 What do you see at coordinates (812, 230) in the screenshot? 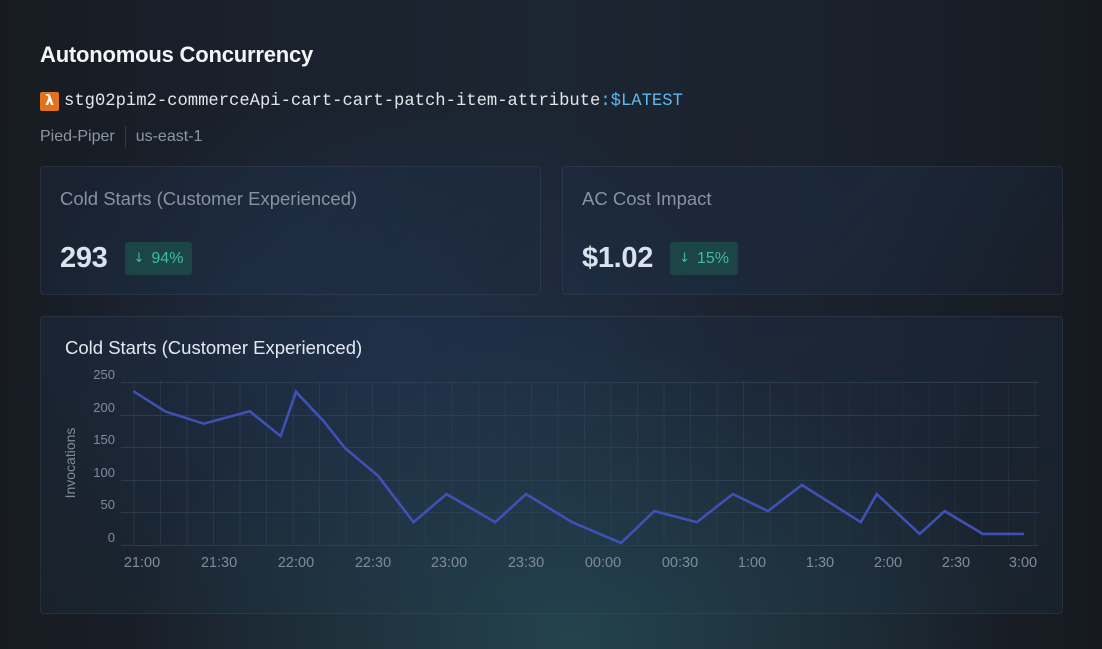
I see `stat-card-ac-cost-impact: AC Cost Impact $1.02 ↓ 15%` at bounding box center [812, 230].